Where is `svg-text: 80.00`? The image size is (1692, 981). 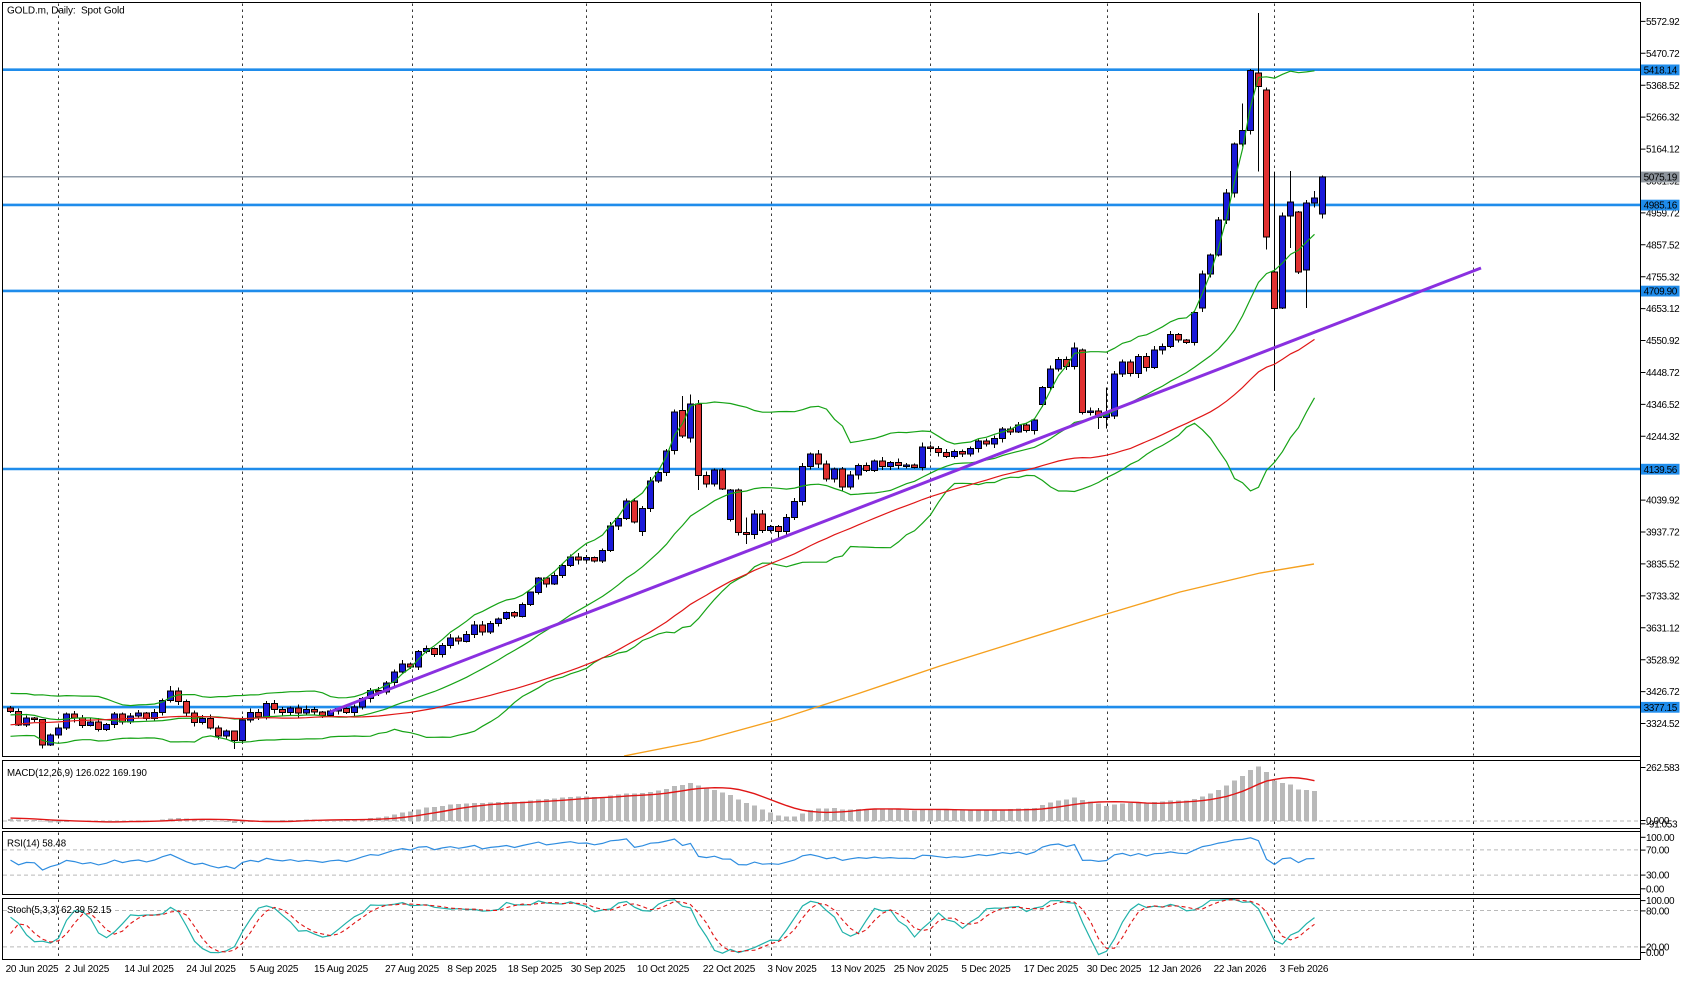 svg-text: 80.00 is located at coordinates (1658, 912).